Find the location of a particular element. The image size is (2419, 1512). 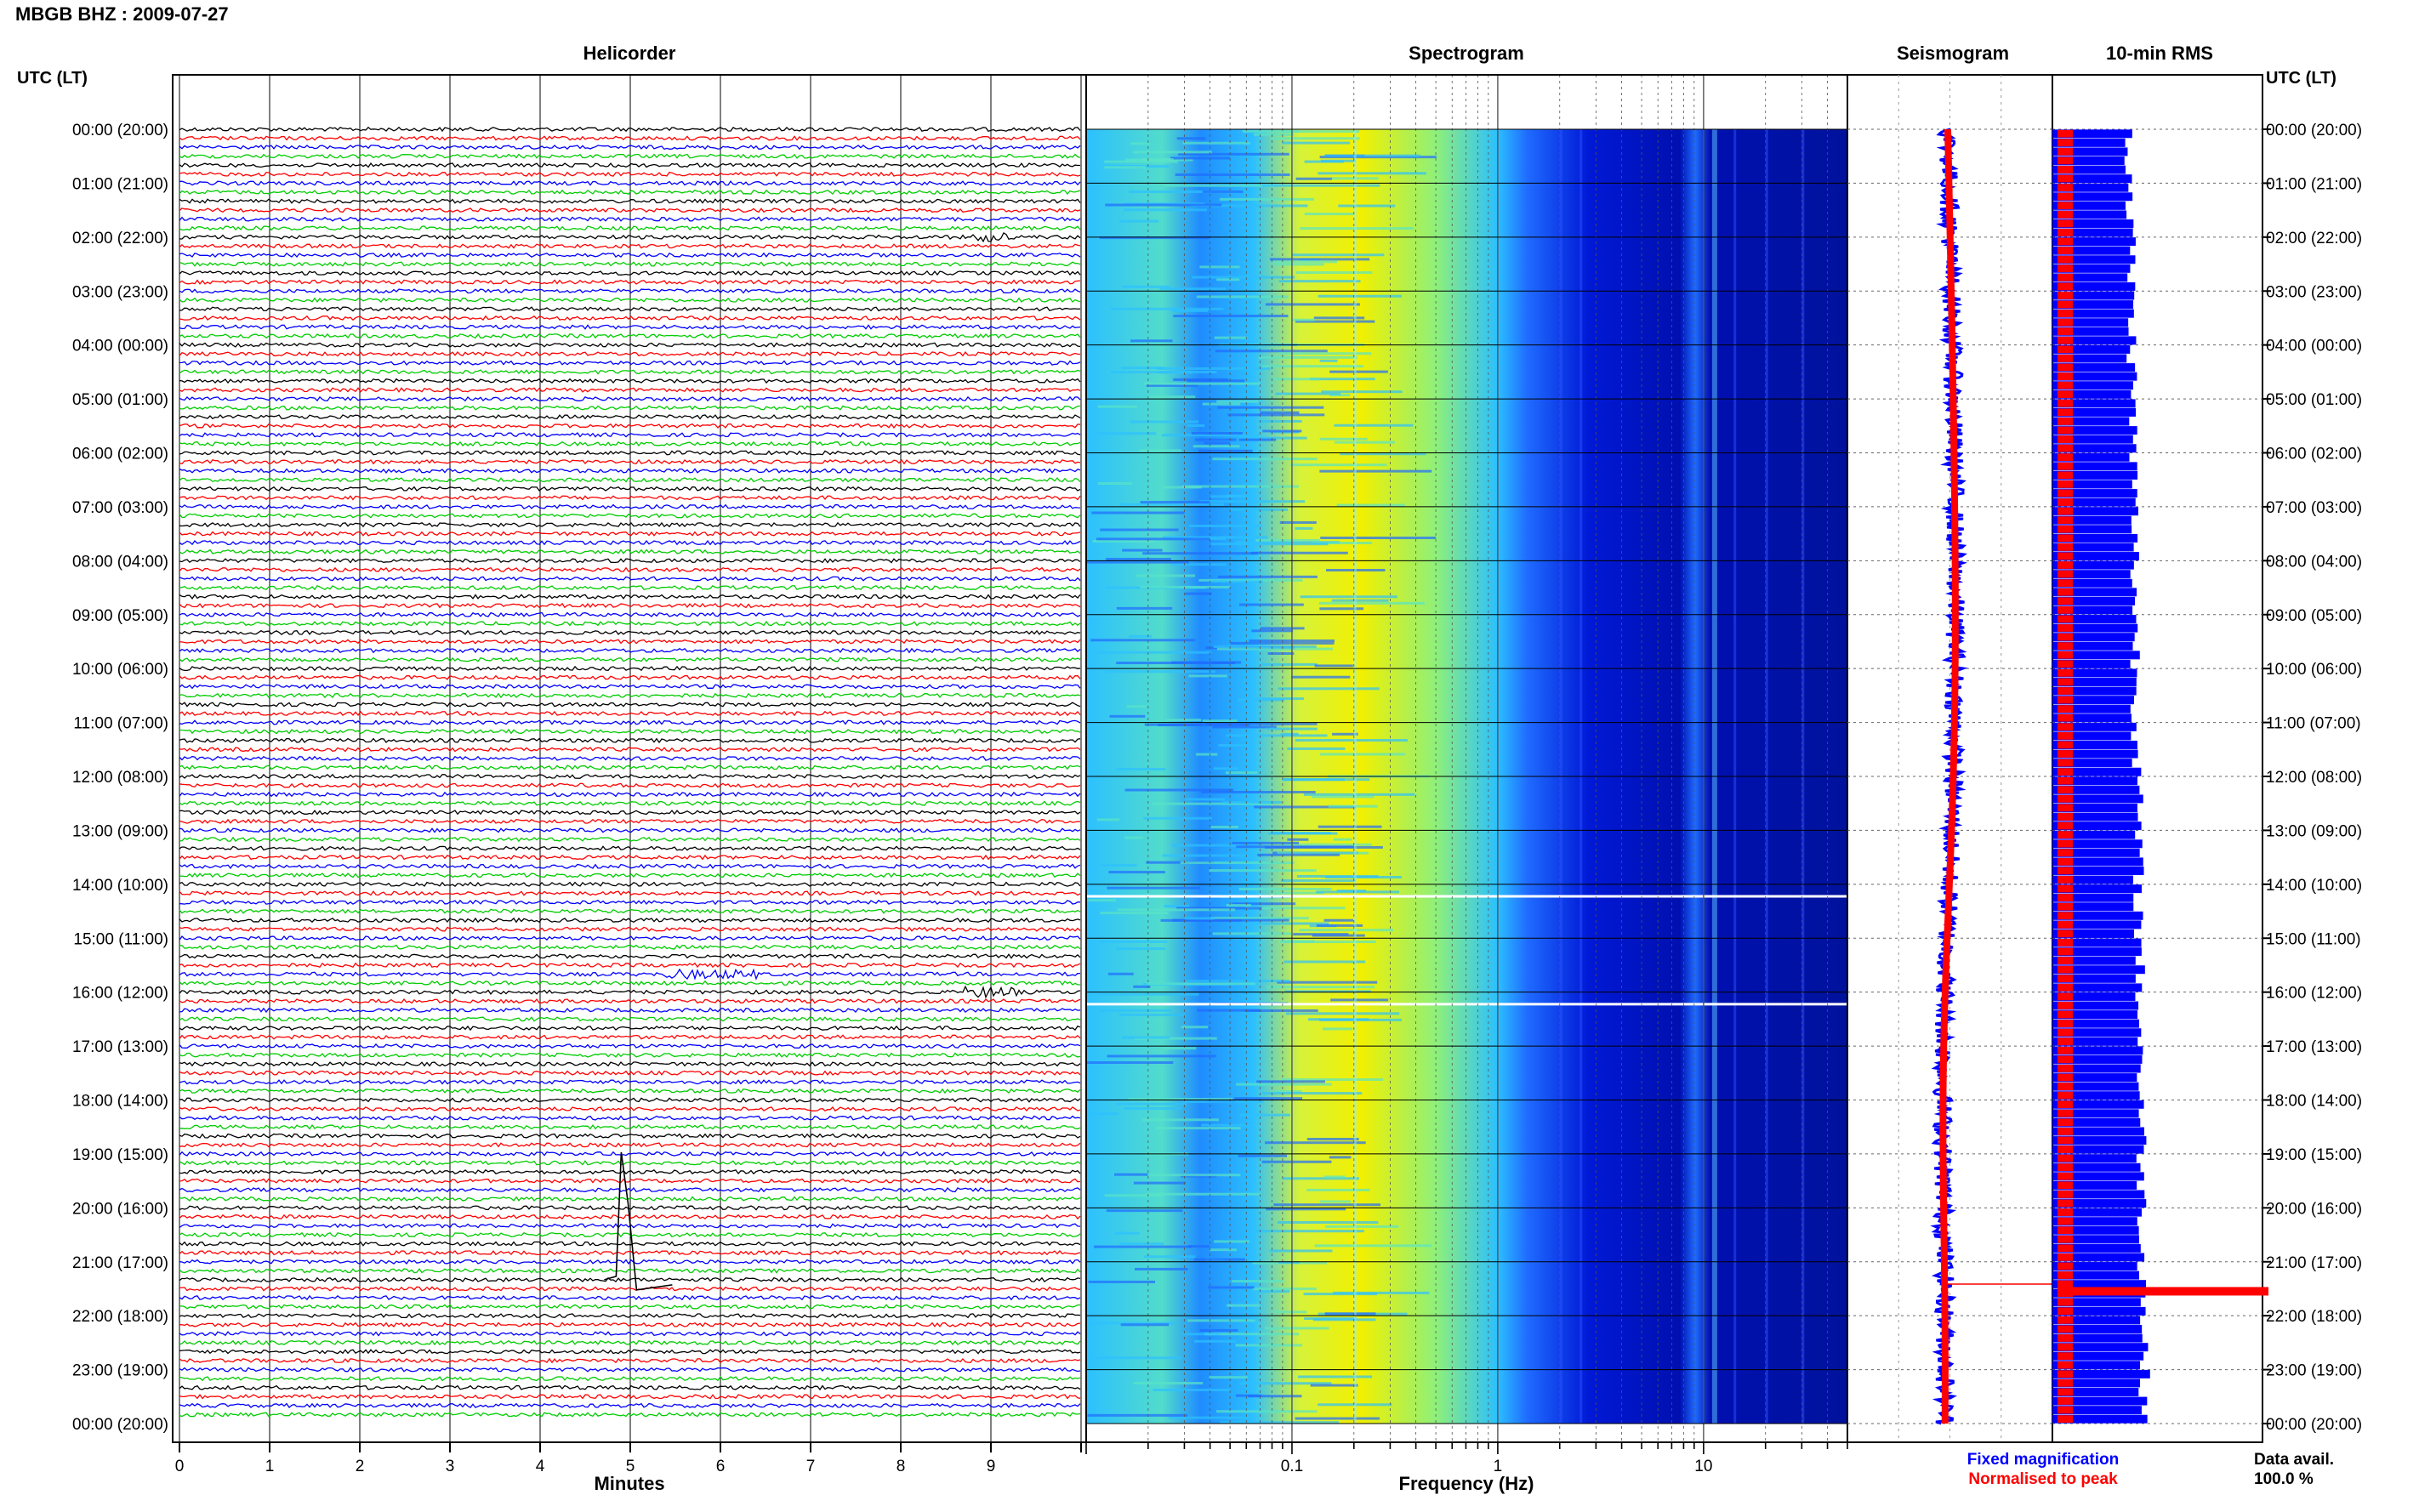

helicorder-x-tick-label: 6 is located at coordinates (721, 1466).